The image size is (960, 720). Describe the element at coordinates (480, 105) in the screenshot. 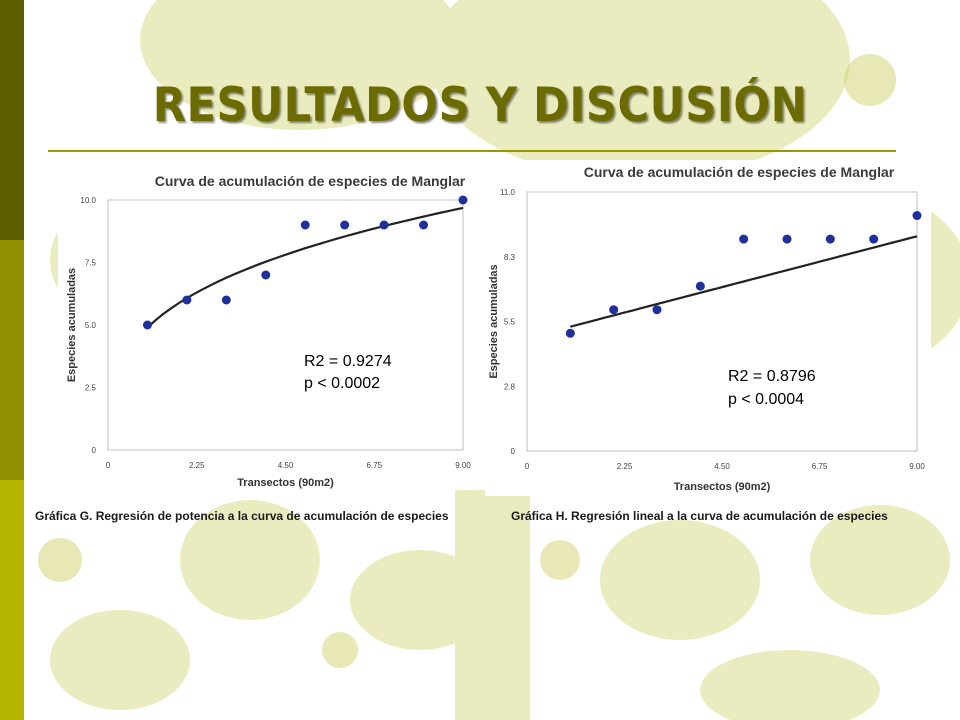

I see `slide-title: RESULTADOS Y DISCUSIÓN` at that location.